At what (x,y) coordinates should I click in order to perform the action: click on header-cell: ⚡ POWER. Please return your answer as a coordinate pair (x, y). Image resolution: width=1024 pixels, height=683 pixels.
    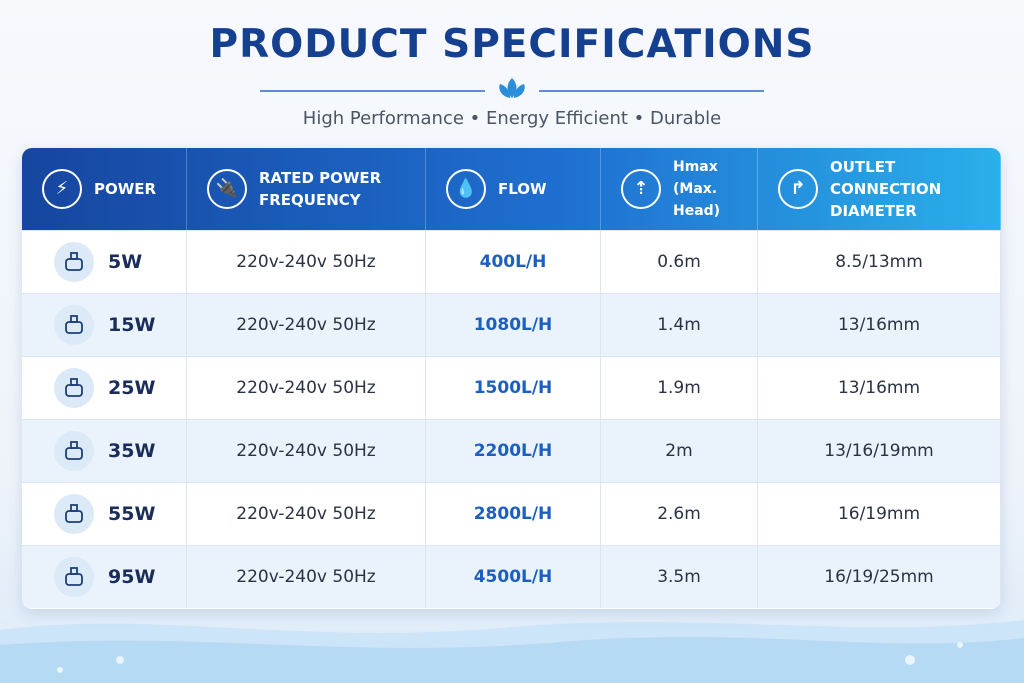
    Looking at the image, I should click on (104, 189).